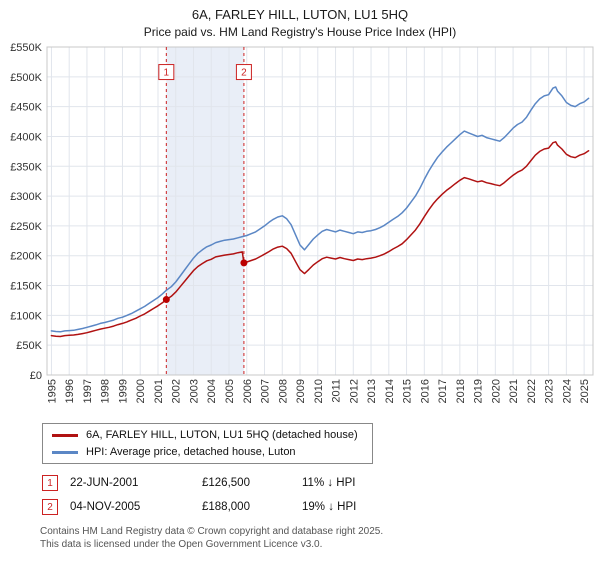  Describe the element at coordinates (283, 391) in the screenshot. I see `svg-text: 2008` at that location.